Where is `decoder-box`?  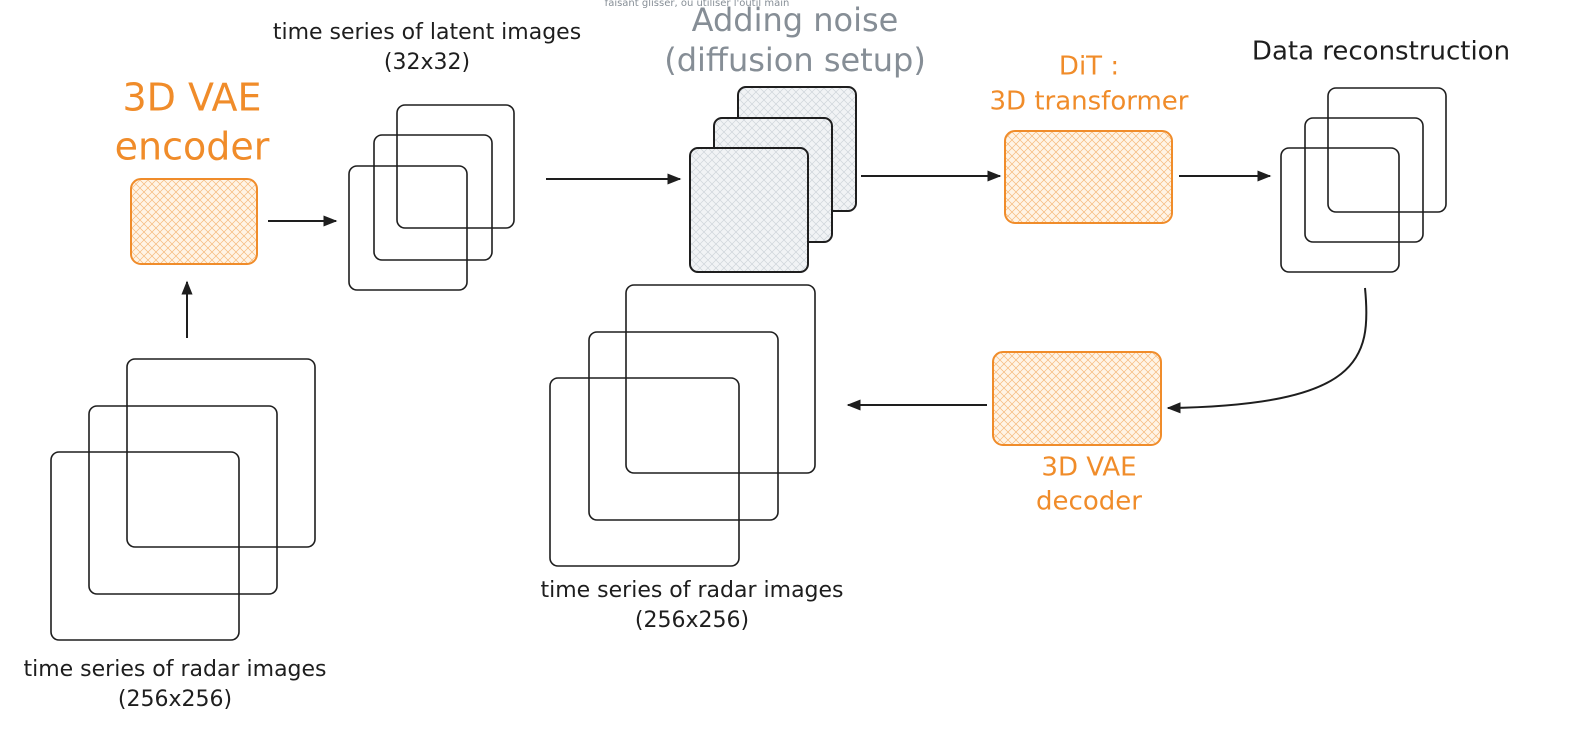 decoder-box is located at coordinates (1077, 398).